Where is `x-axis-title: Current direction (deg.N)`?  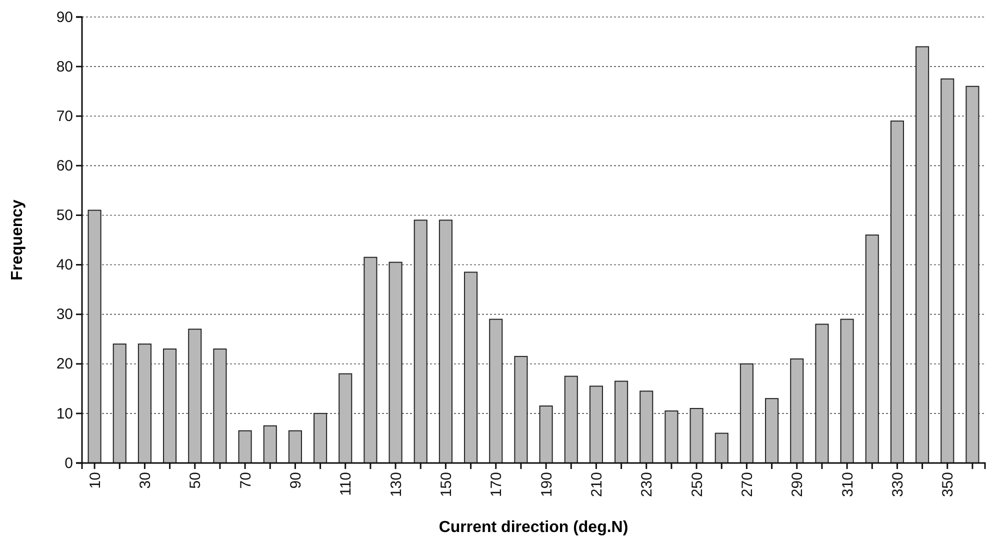
x-axis-title: Current direction (deg.N) is located at coordinates (533, 527).